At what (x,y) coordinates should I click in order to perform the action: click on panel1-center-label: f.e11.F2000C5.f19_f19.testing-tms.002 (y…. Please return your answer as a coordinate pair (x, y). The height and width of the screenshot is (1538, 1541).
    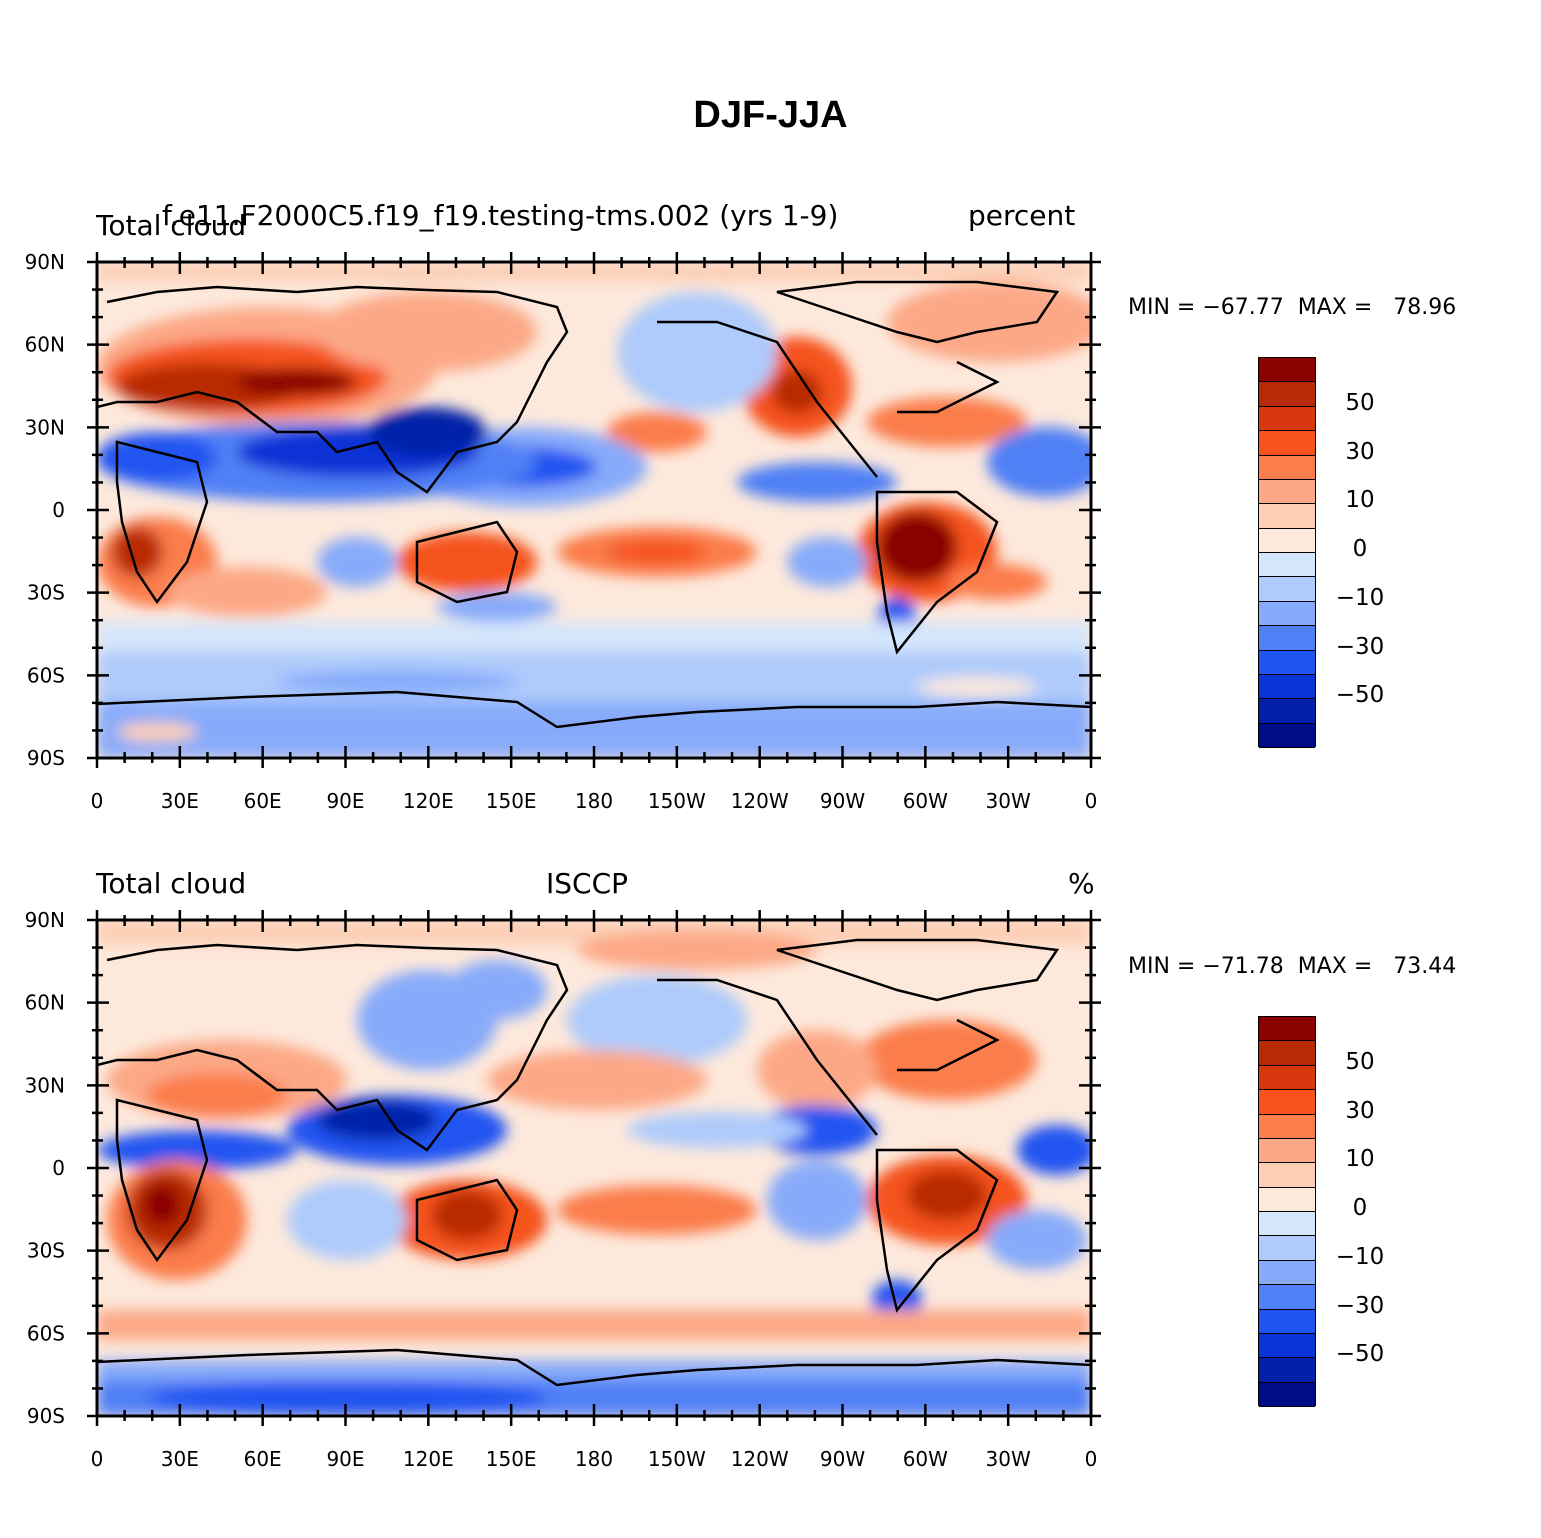
    Looking at the image, I should click on (500, 215).